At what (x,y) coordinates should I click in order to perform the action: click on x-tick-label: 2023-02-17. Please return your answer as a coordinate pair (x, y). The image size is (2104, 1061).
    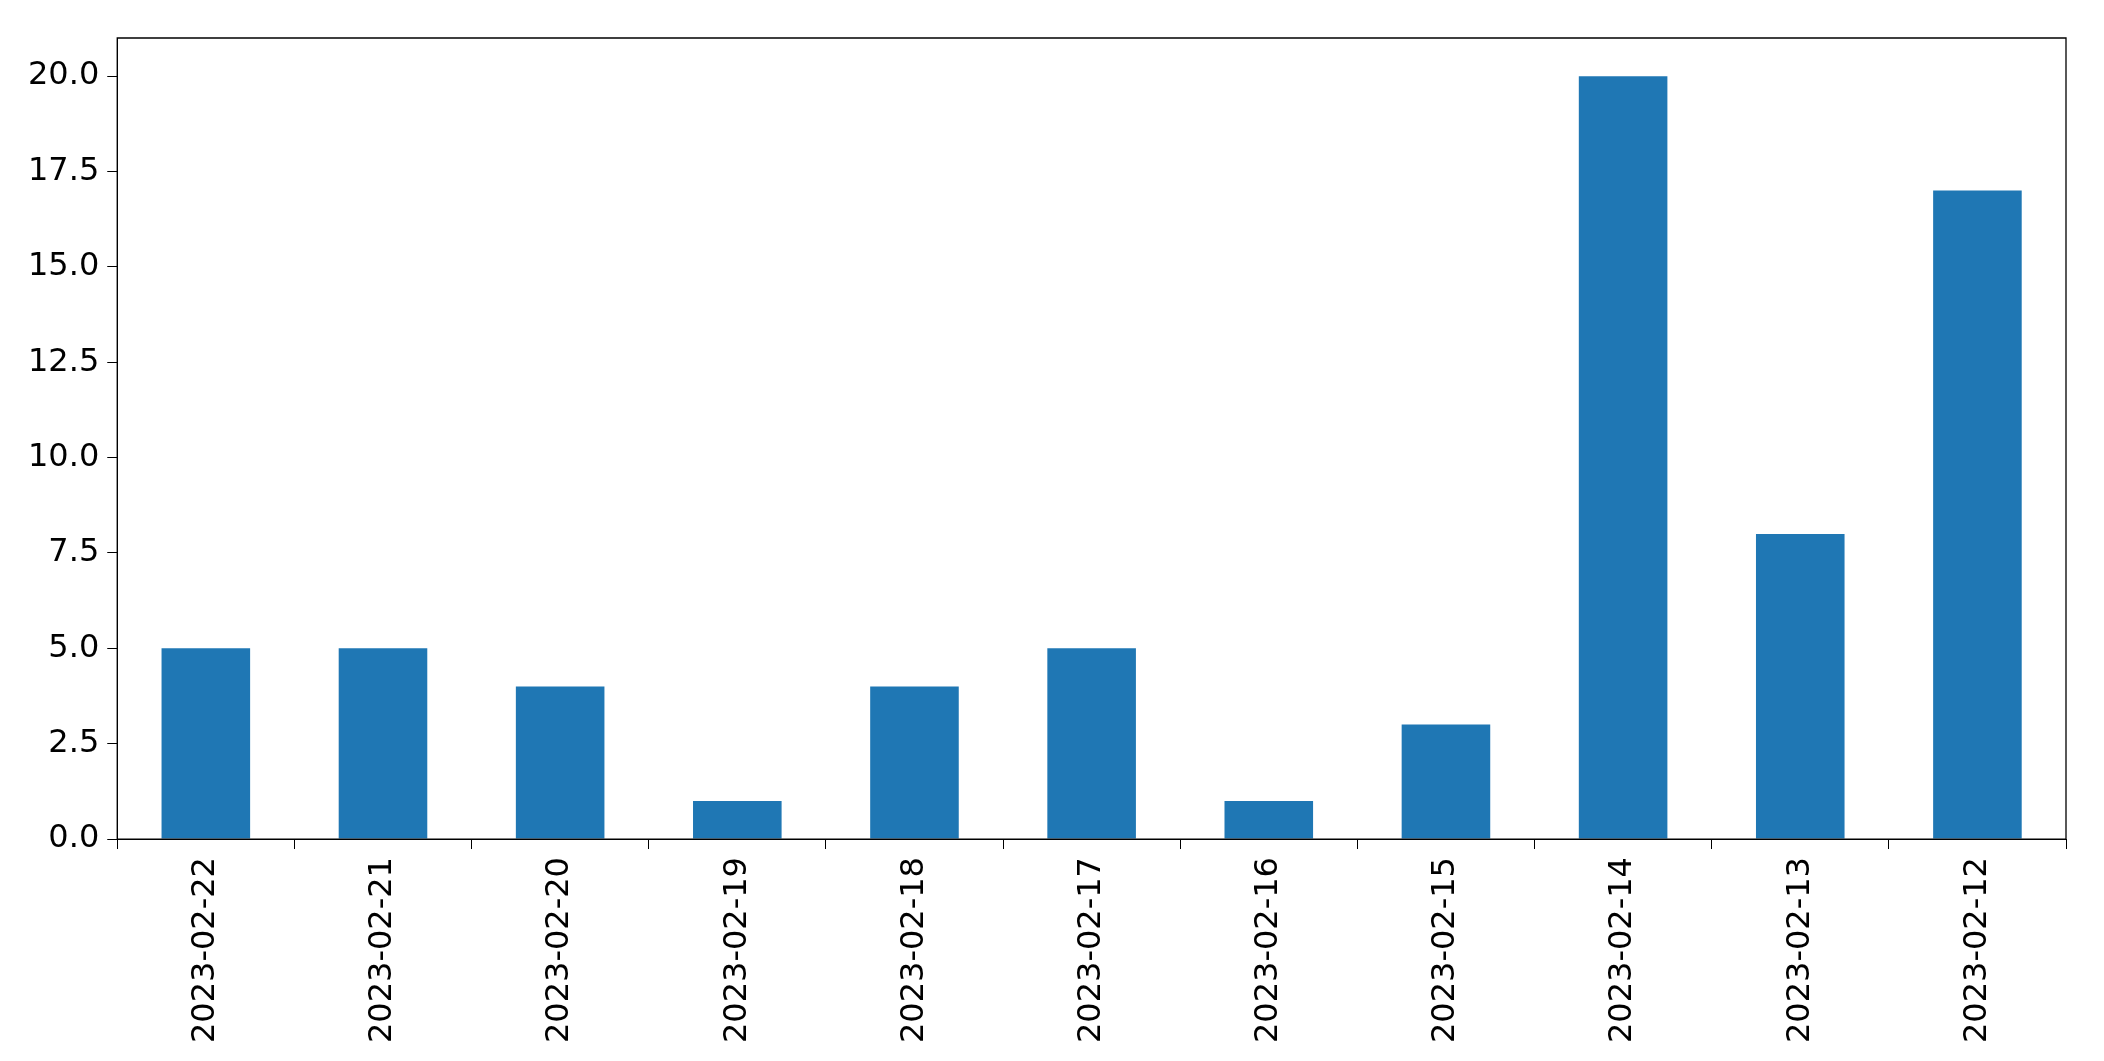
    Looking at the image, I should click on (1088, 950).